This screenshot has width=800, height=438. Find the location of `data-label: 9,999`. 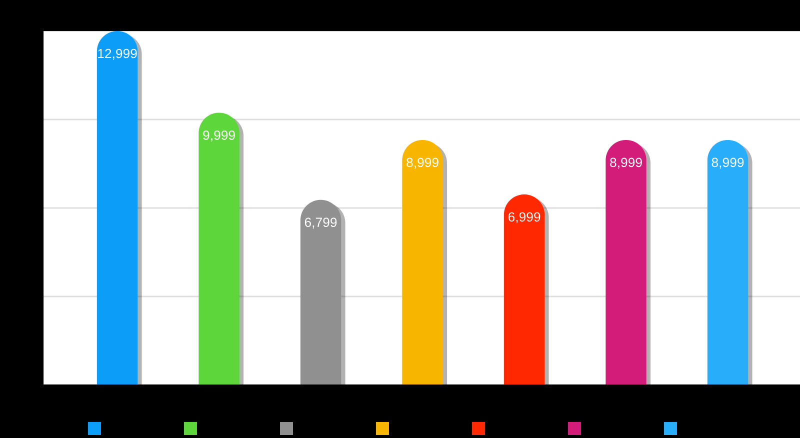

data-label: 9,999 is located at coordinates (219, 136).